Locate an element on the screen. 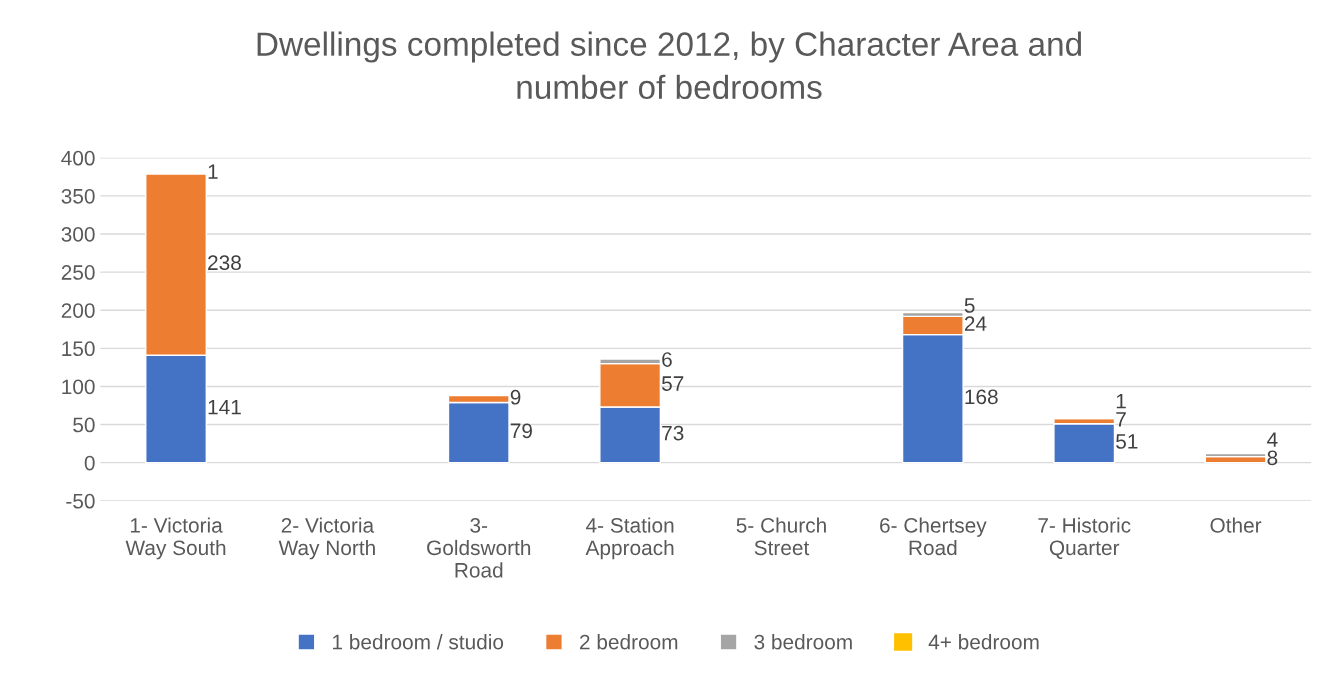 This screenshot has width=1338, height=686. data-label: 168 is located at coordinates (981, 397).